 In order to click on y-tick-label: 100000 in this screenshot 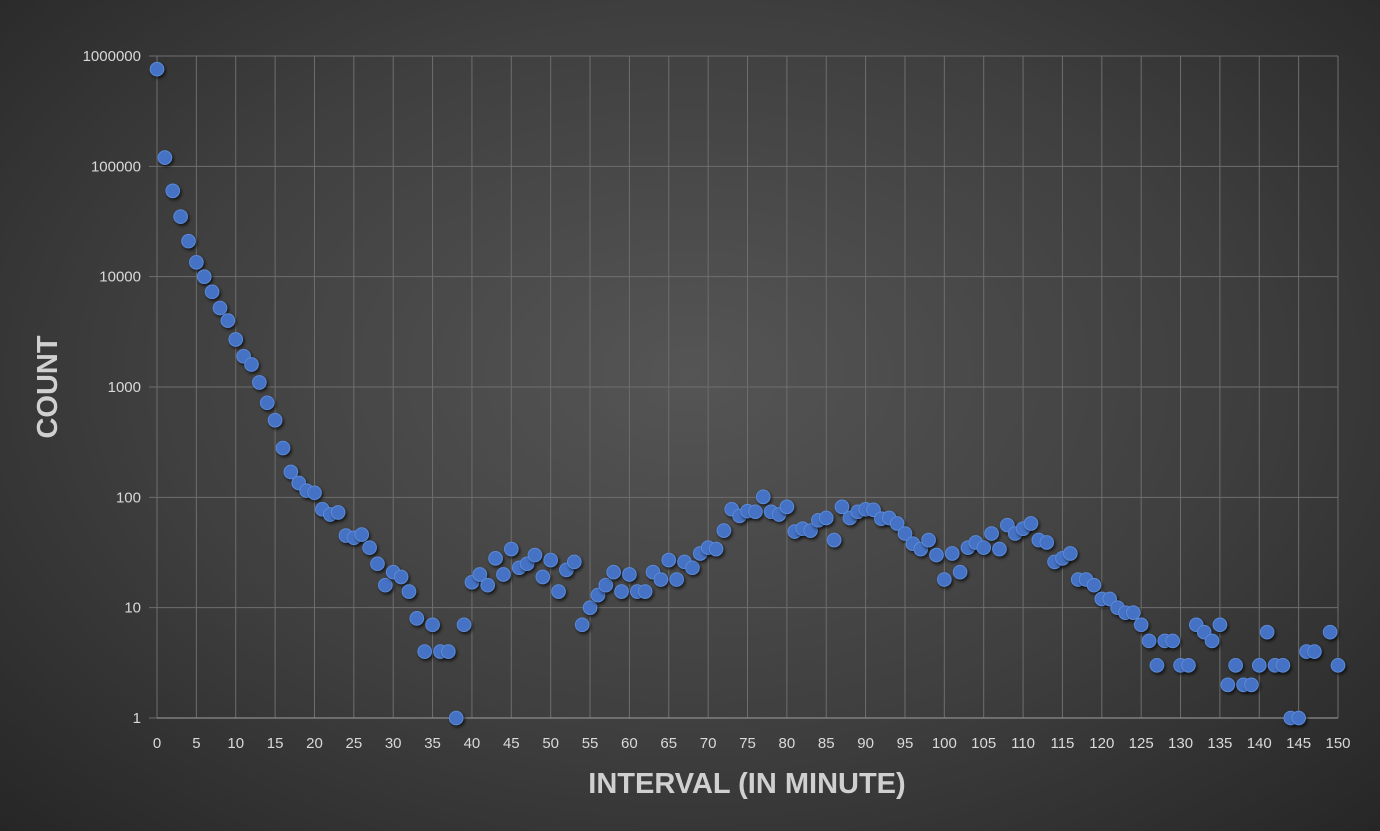, I will do `click(116, 166)`.